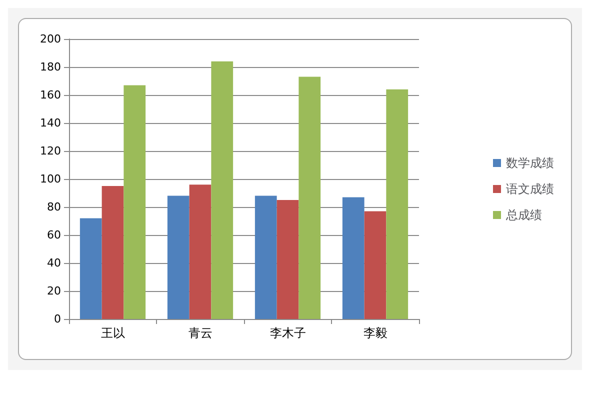 Image resolution: width=590 pixels, height=395 pixels. I want to click on x-tick-label: 李木子, so click(288, 333).